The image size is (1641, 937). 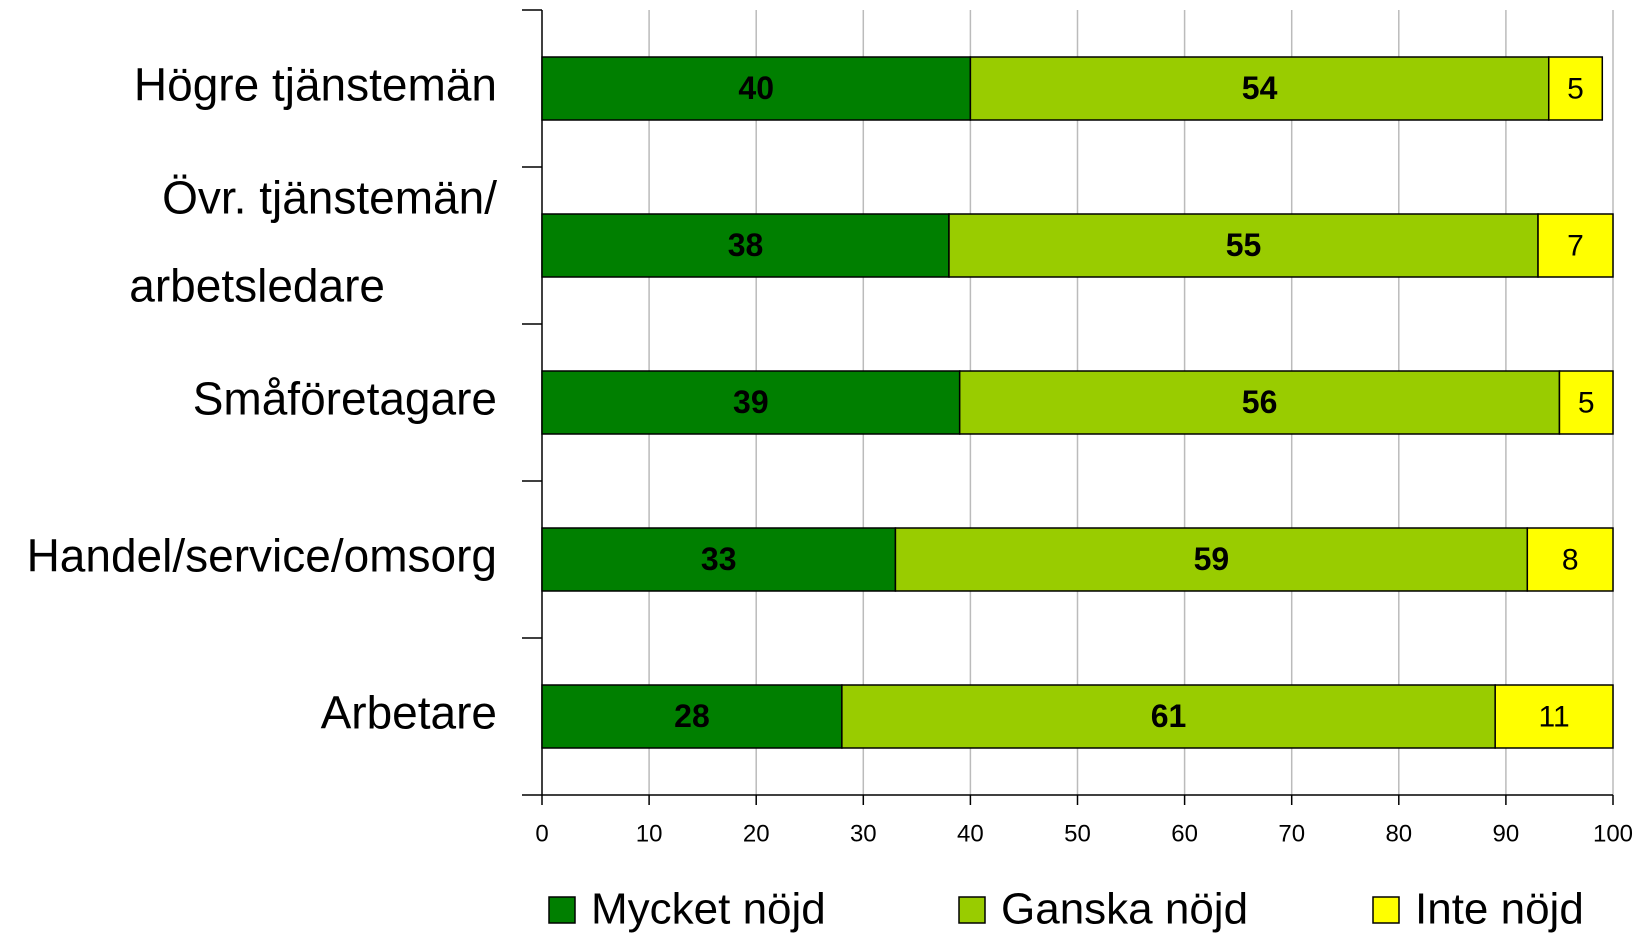 I want to click on value-label: 56, so click(x=1260, y=402).